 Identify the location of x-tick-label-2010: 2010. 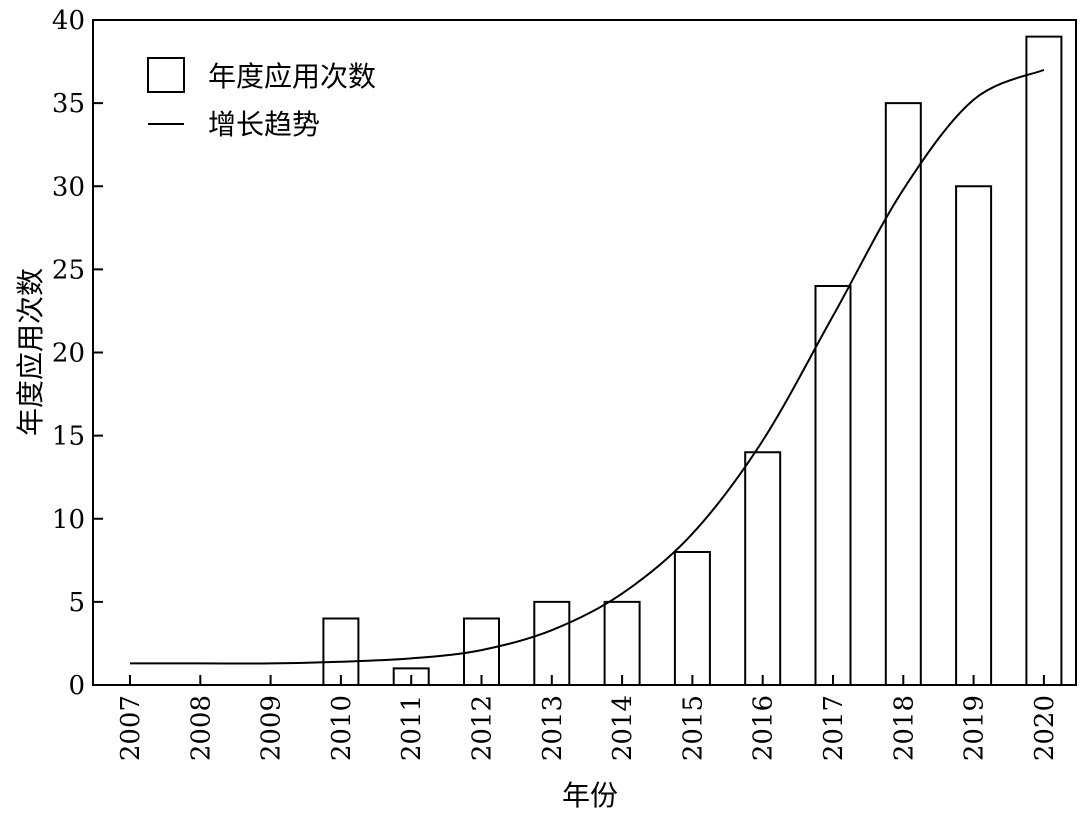
(342, 728).